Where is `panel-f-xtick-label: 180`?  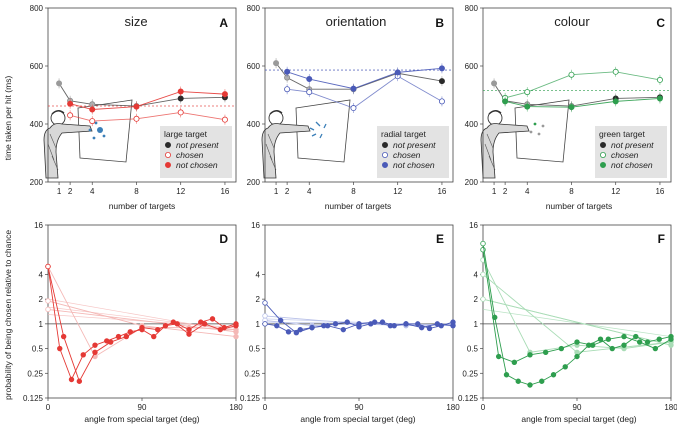
panel-f-xtick-label: 180 is located at coordinates (670, 407).